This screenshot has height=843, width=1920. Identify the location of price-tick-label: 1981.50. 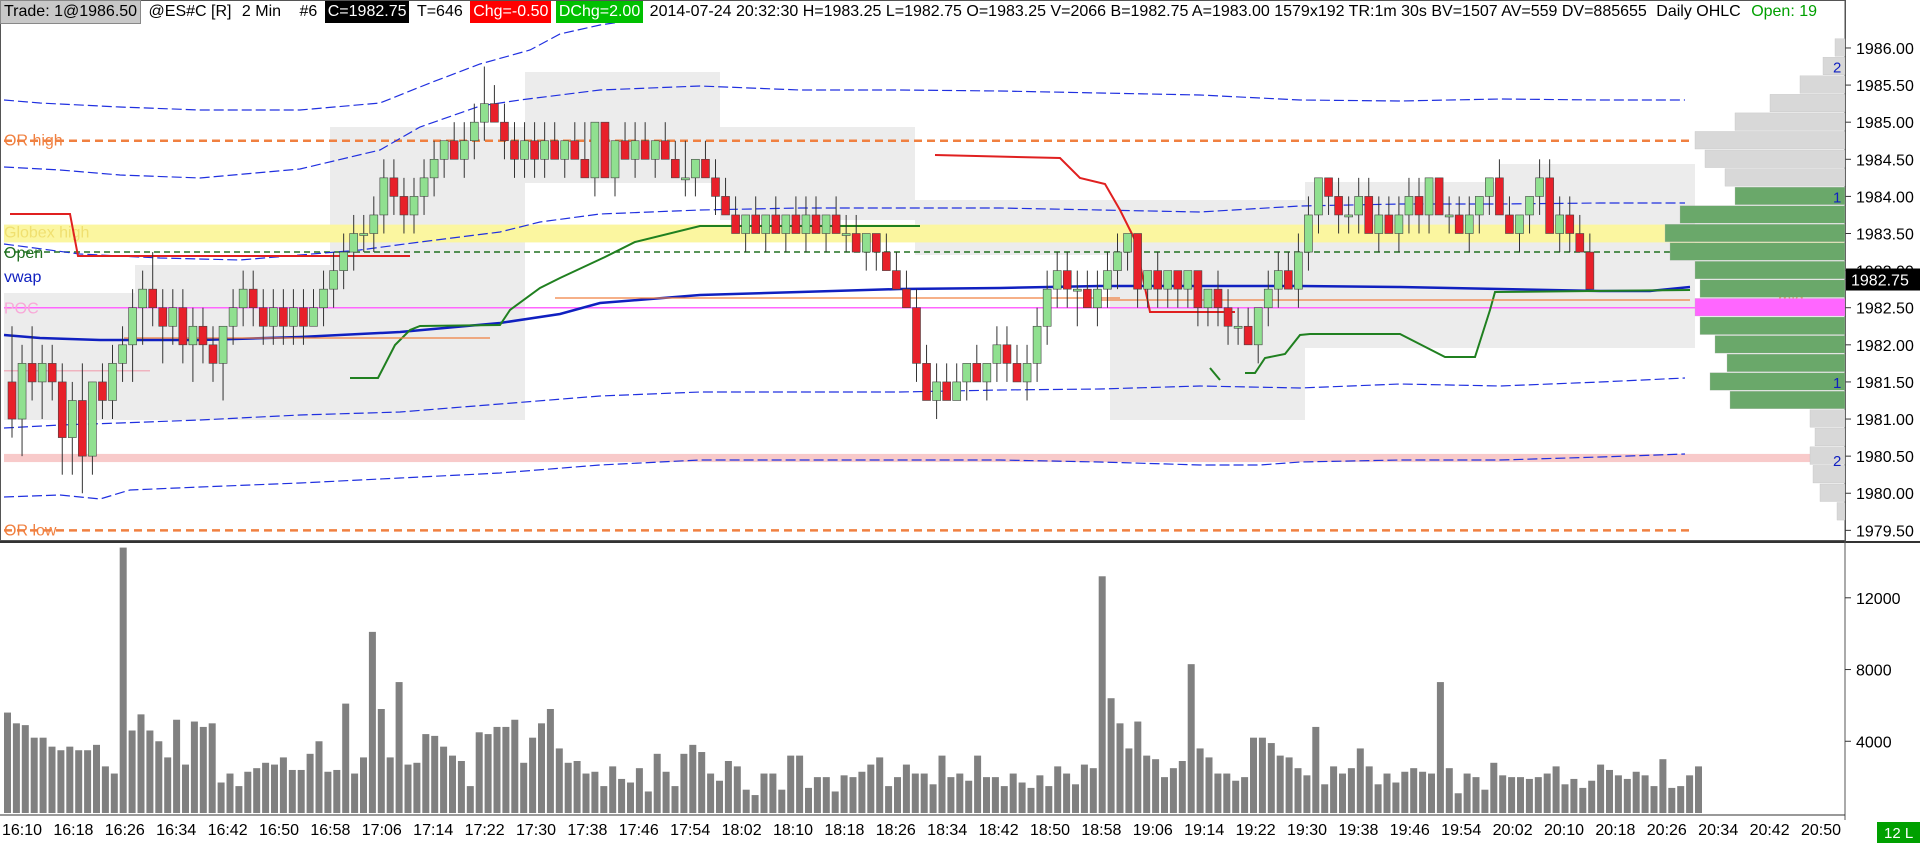
(1885, 383).